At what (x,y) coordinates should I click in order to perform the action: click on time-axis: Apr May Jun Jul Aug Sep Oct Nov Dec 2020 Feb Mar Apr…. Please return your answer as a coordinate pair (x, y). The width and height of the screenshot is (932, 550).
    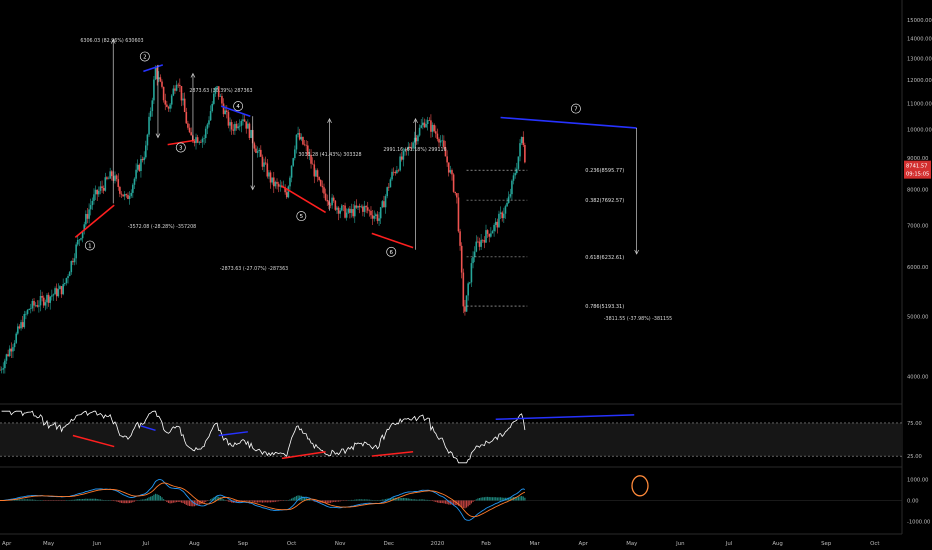
    Looking at the image, I should click on (440, 544).